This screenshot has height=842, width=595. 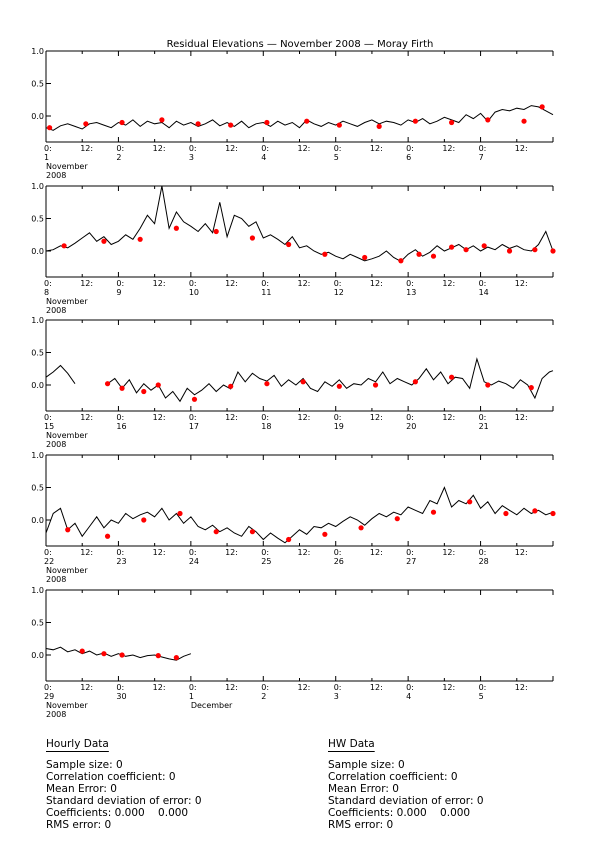 I want to click on day-label: 2, so click(x=263, y=696).